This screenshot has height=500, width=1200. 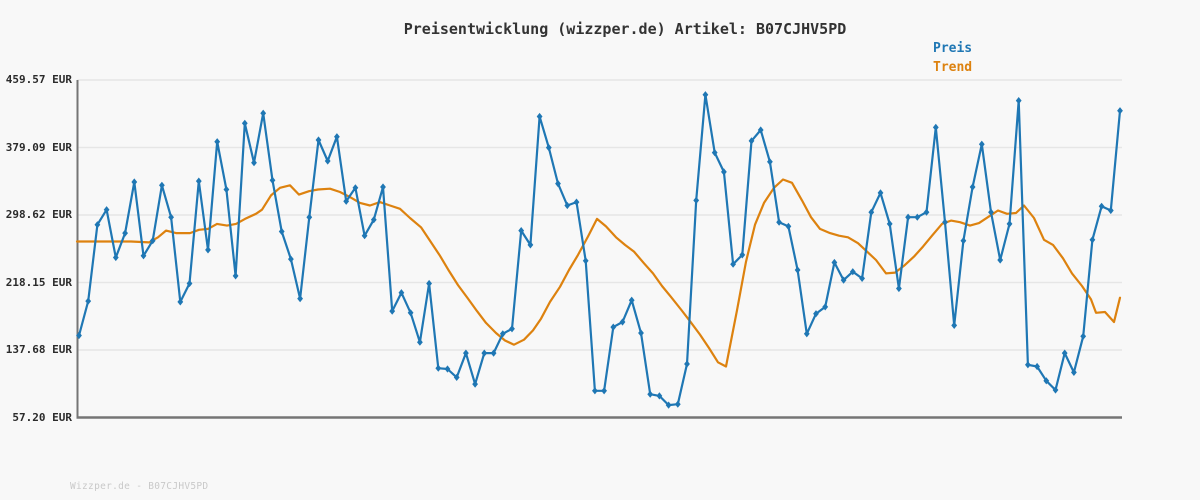 I want to click on watermark-text: Wizzper.de - B07CJHV5PD, so click(x=139, y=486).